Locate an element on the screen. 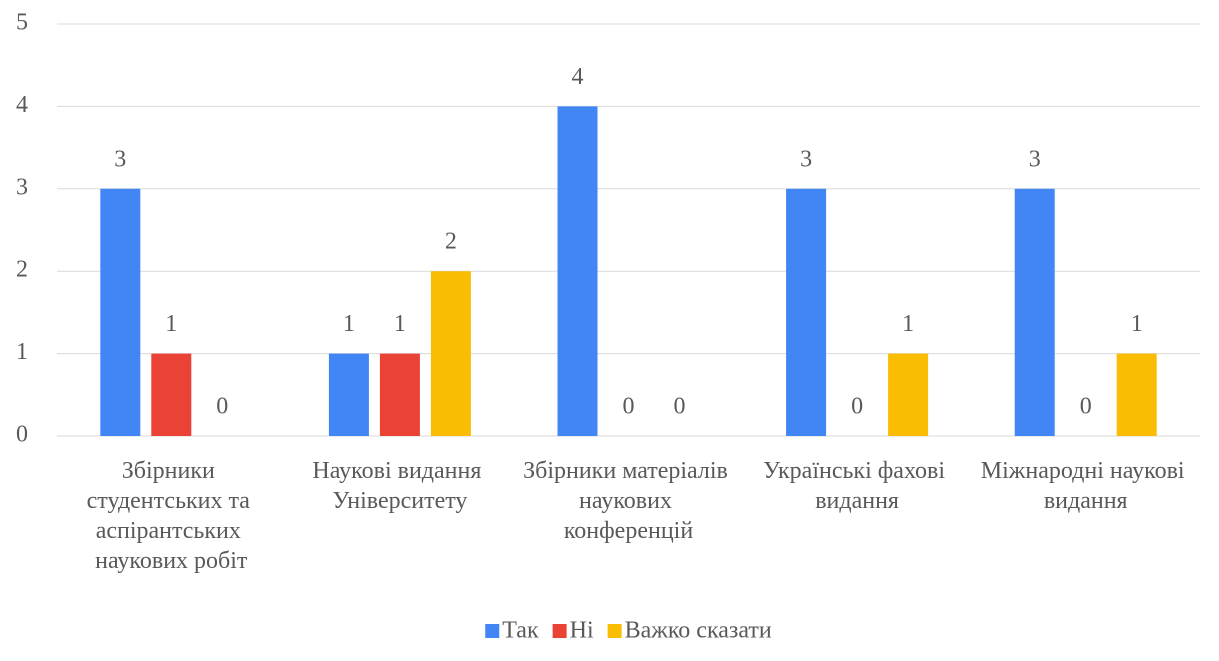 This screenshot has width=1219, height=661. y-tick-label: 0 is located at coordinates (22, 435).